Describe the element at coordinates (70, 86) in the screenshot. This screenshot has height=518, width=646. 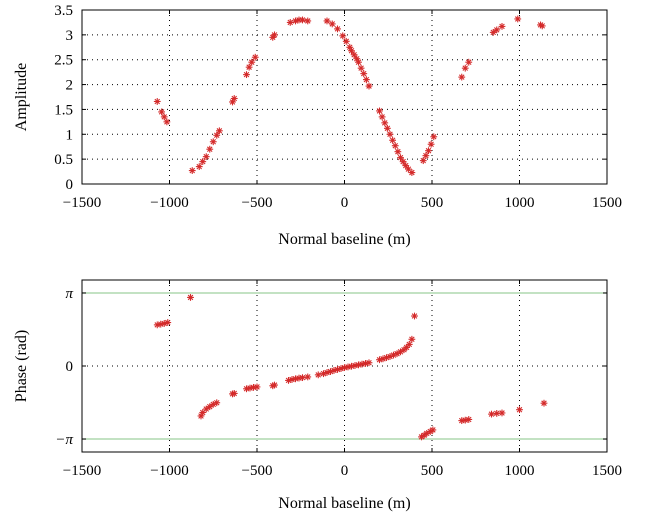
I see `y-tick-label: 2` at that location.